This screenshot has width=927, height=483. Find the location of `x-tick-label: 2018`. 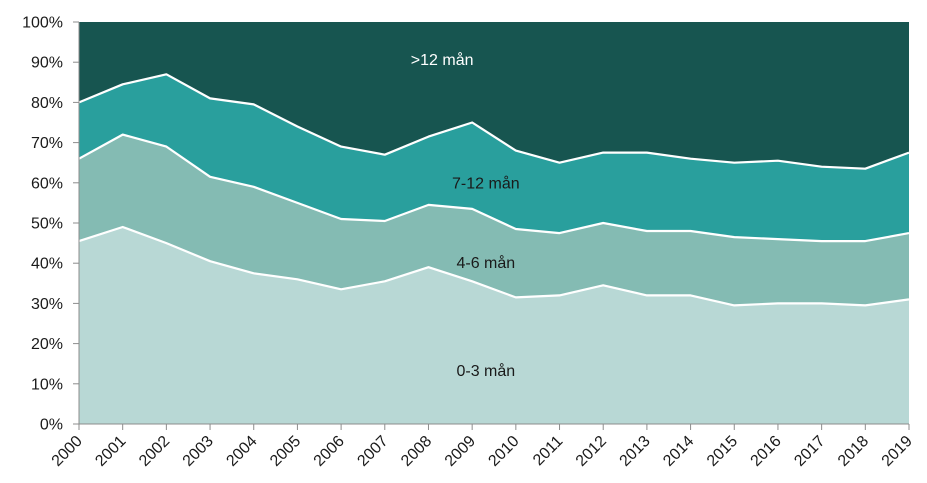

x-tick-label: 2018 is located at coordinates (853, 451).